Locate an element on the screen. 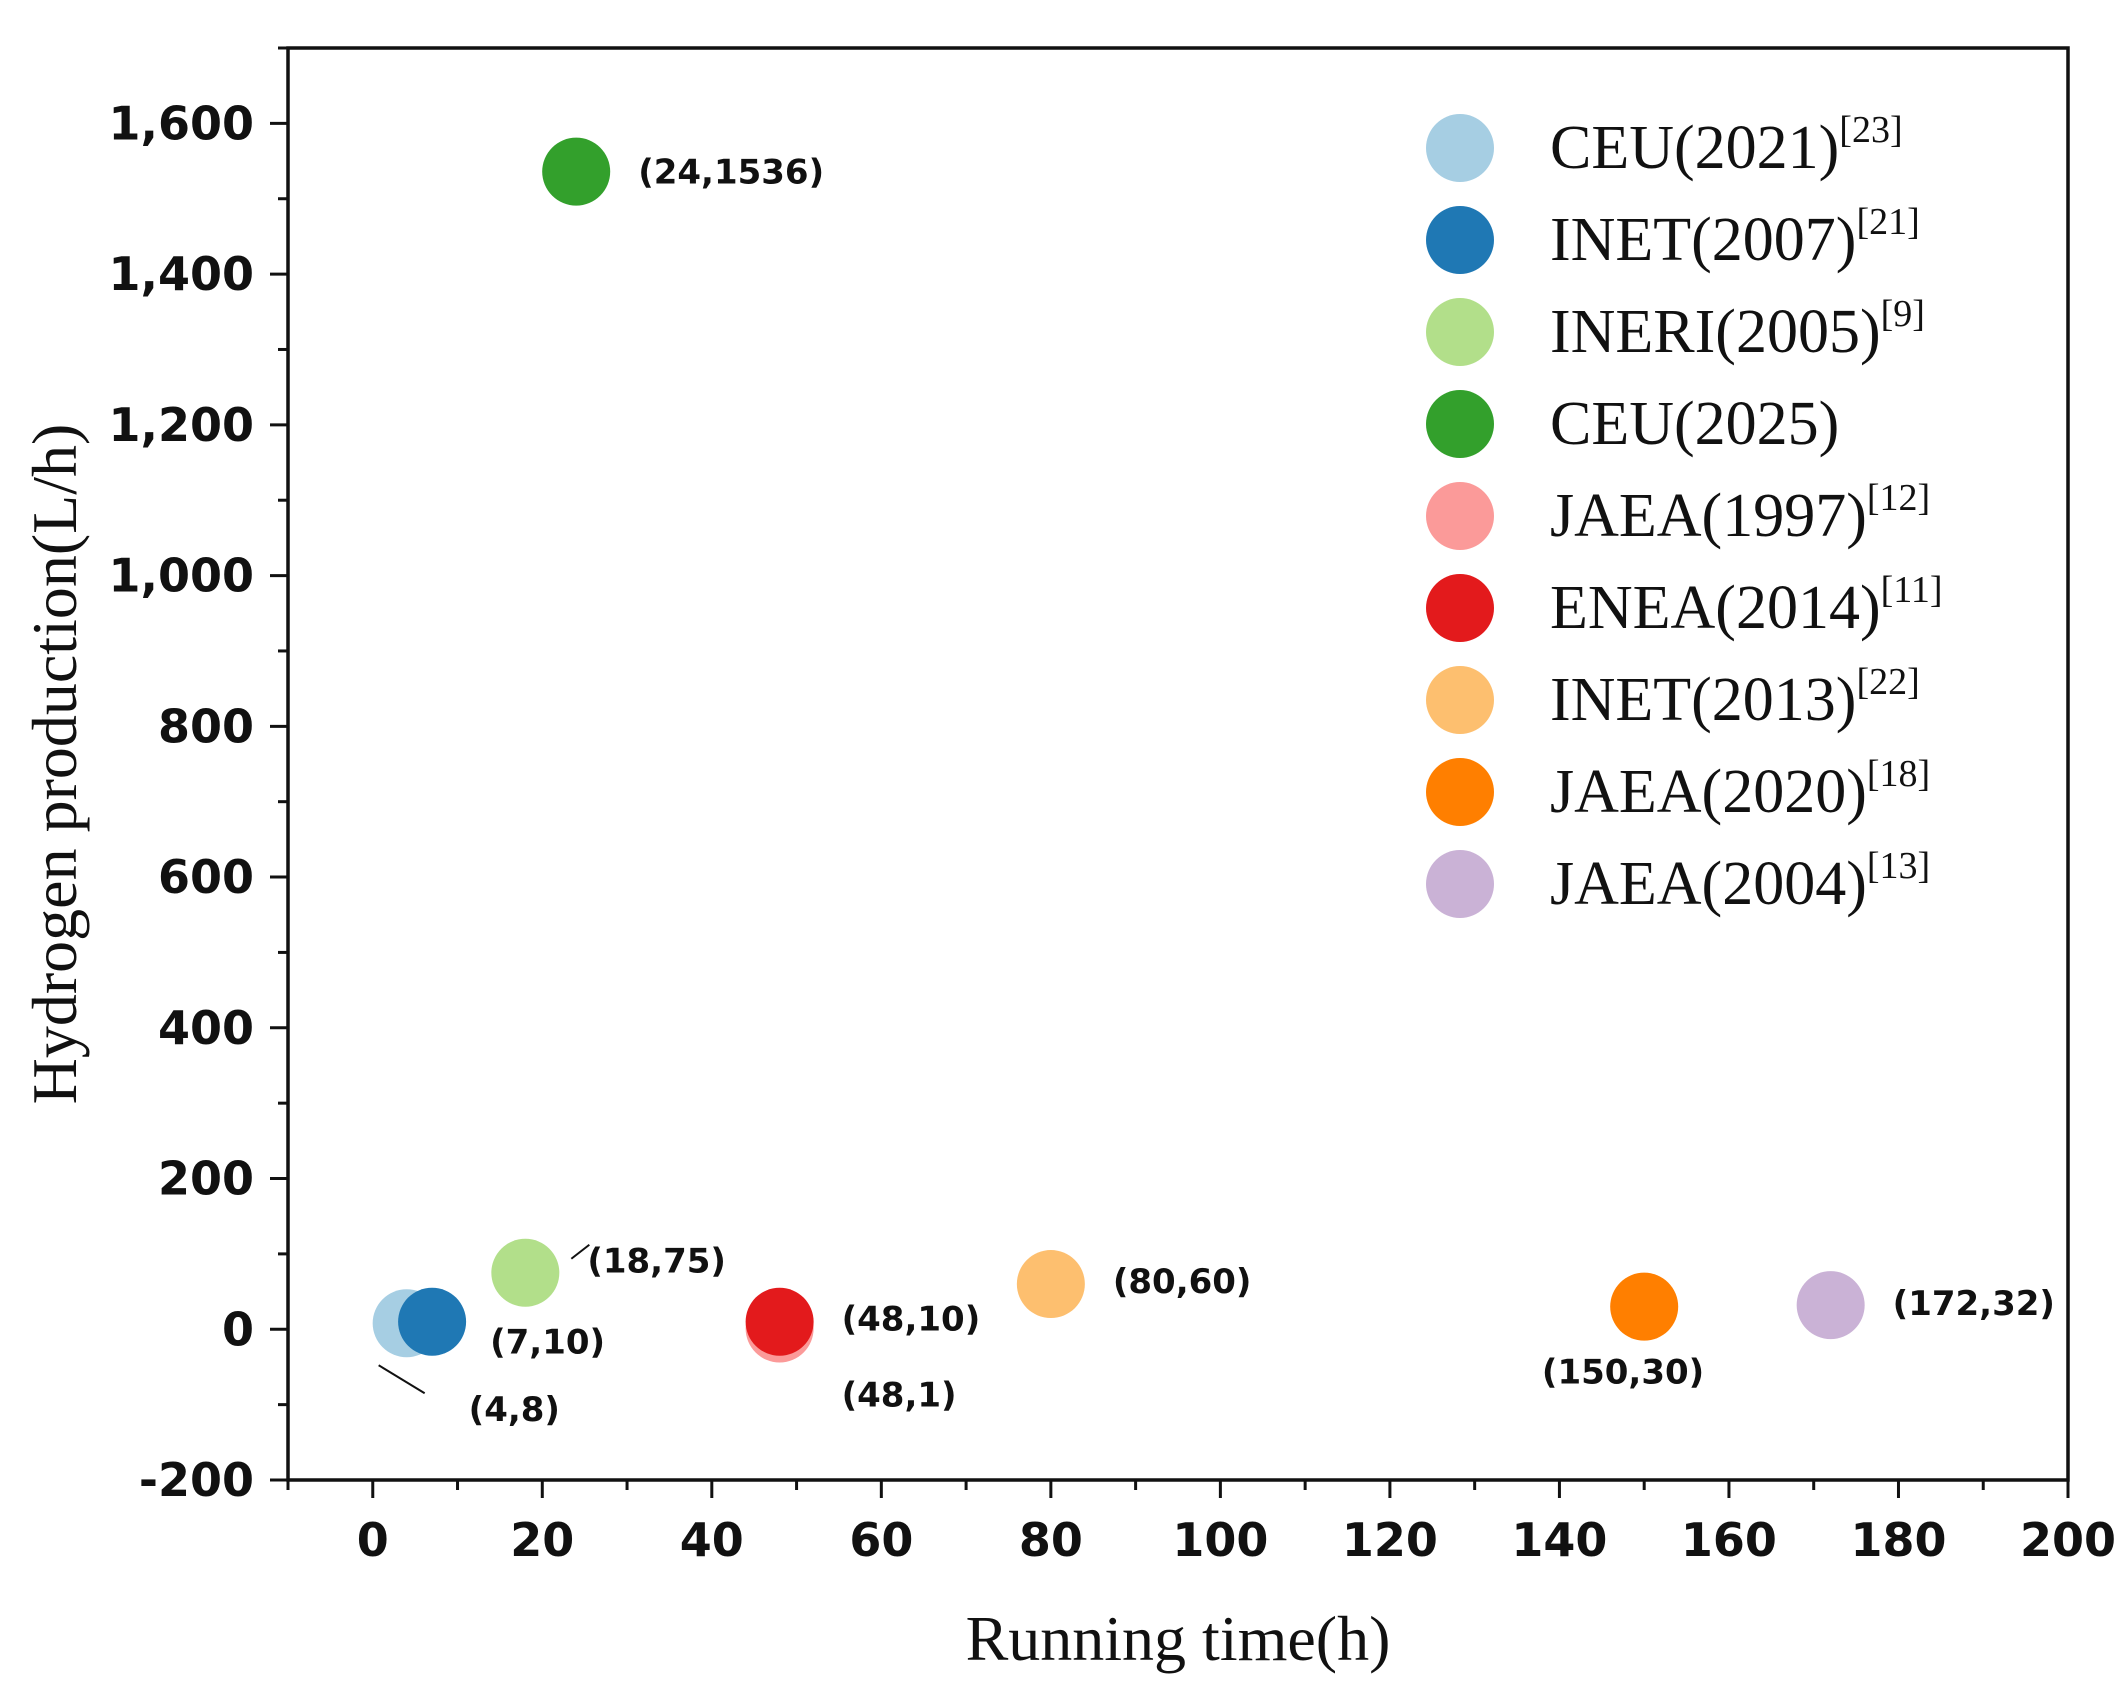 Image resolution: width=2128 pixels, height=1691 pixels. legend-item: INET(2007)[21] is located at coordinates (1673, 237).